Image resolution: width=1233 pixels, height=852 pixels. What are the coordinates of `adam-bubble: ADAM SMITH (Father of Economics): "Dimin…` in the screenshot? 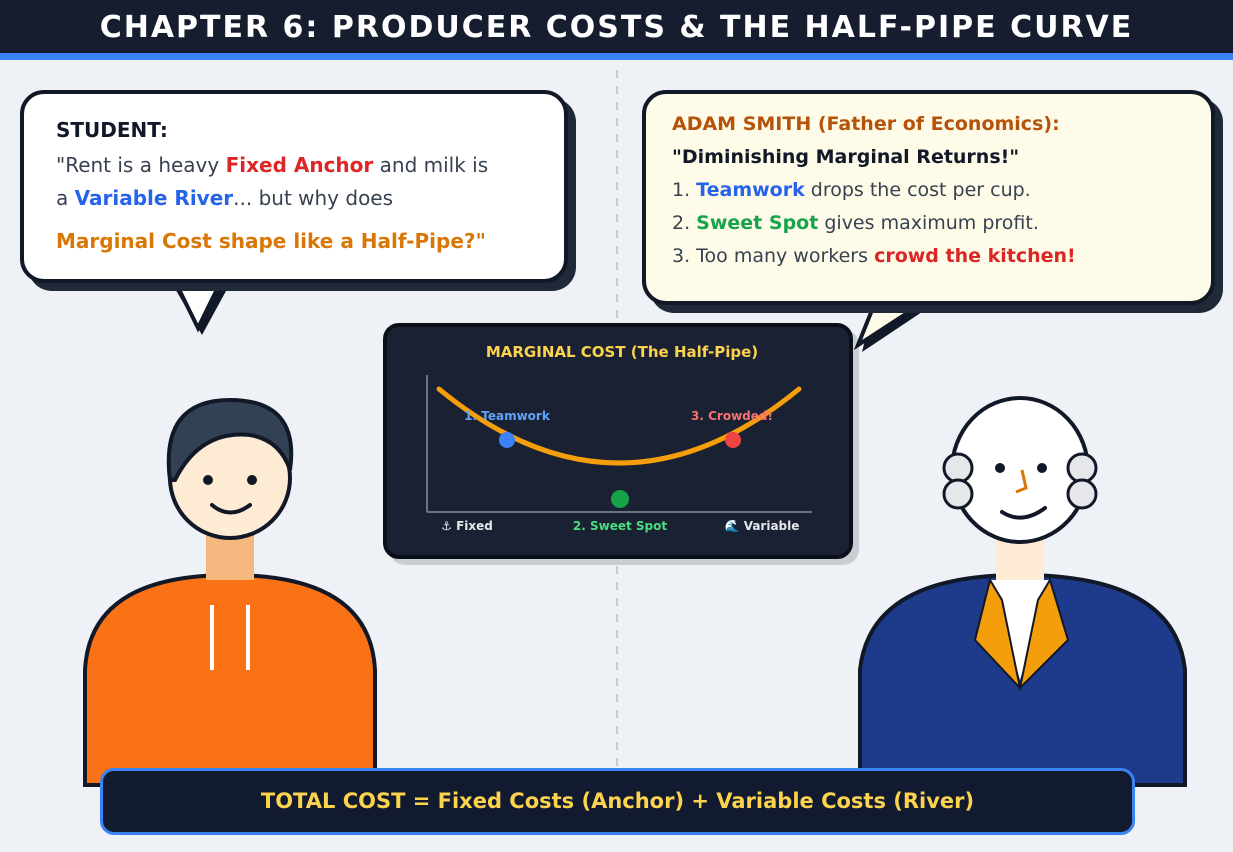 It's located at (928, 197).